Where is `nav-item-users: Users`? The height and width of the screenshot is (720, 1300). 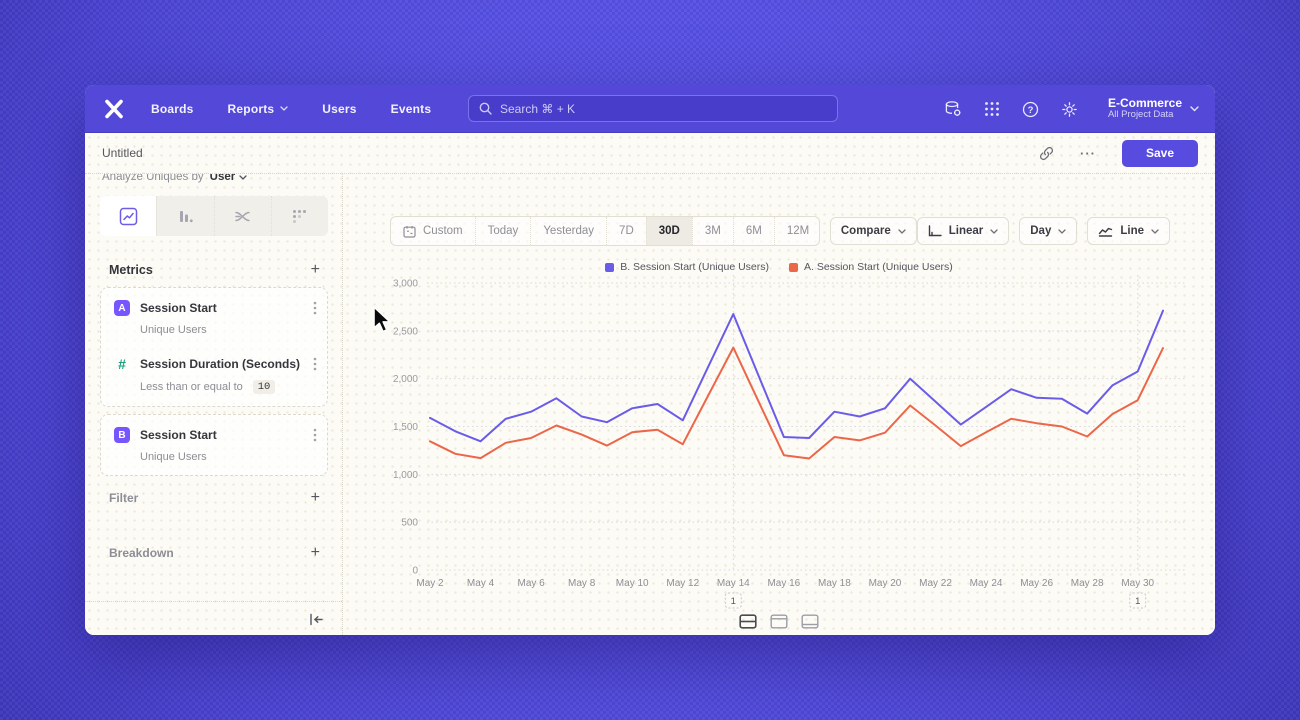
nav-item-users: Users is located at coordinates (339, 109).